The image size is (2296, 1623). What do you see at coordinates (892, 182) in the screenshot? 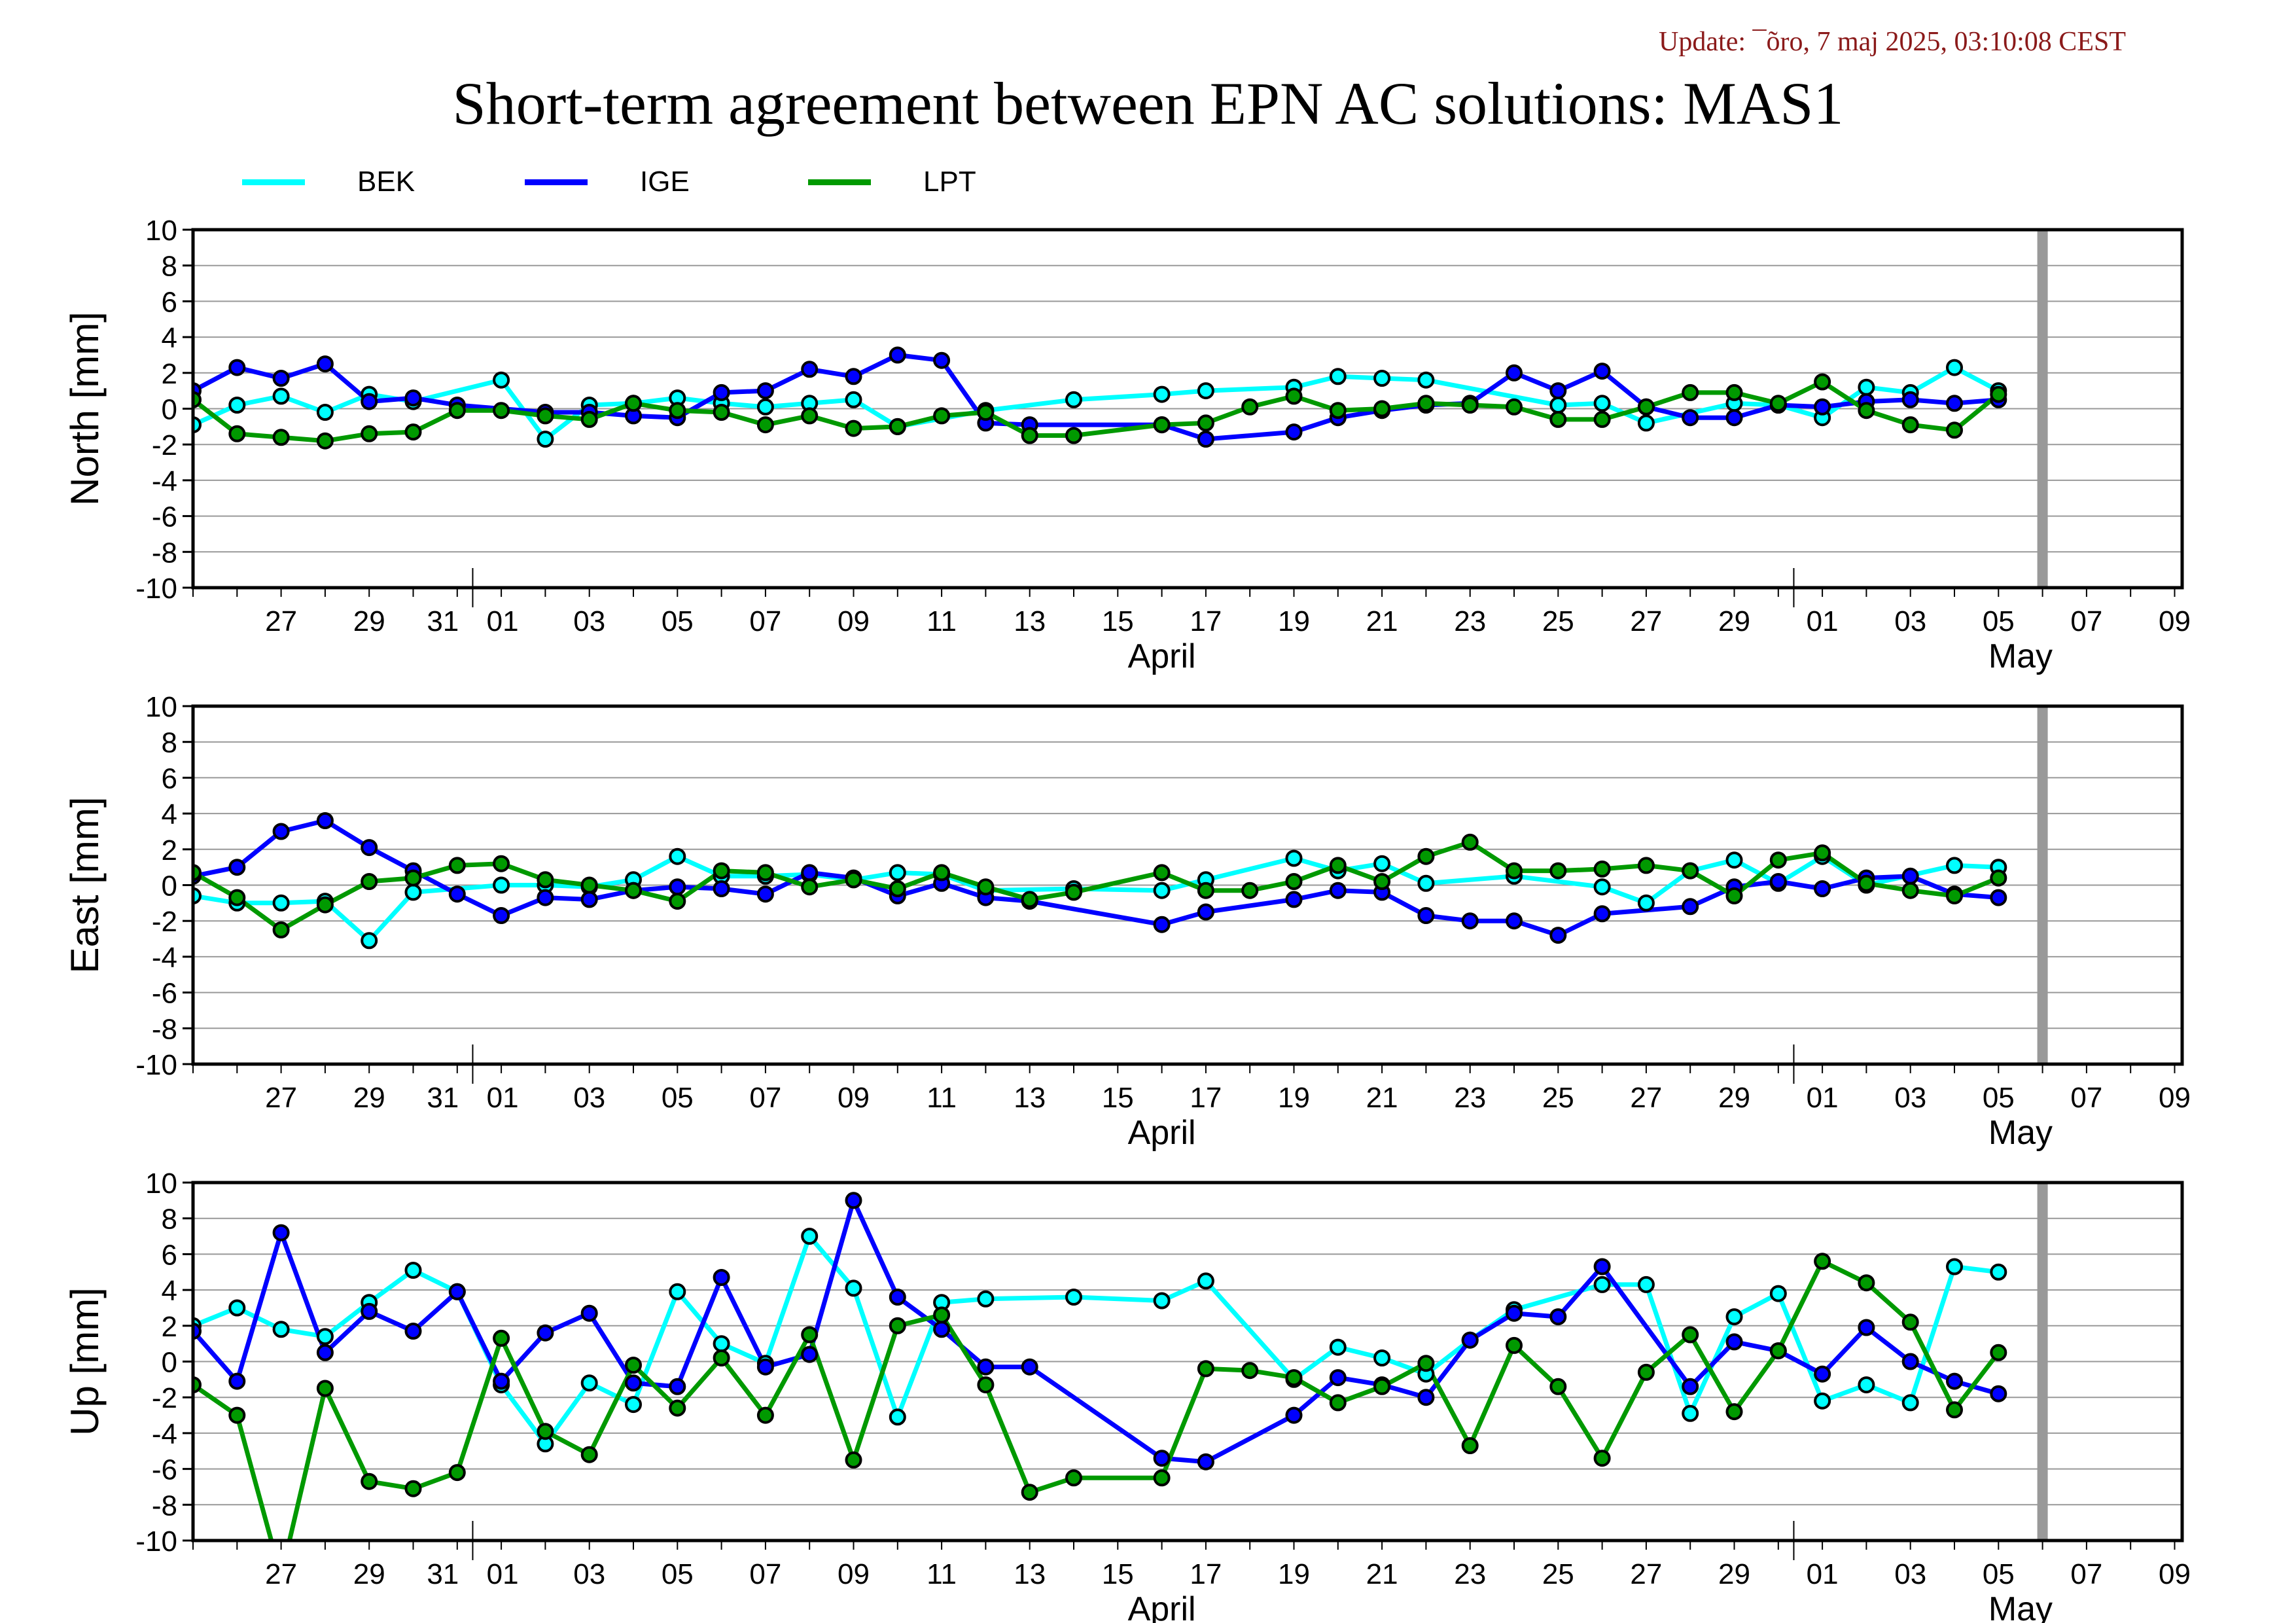
I see `legend-item-lpt: LPT` at bounding box center [892, 182].